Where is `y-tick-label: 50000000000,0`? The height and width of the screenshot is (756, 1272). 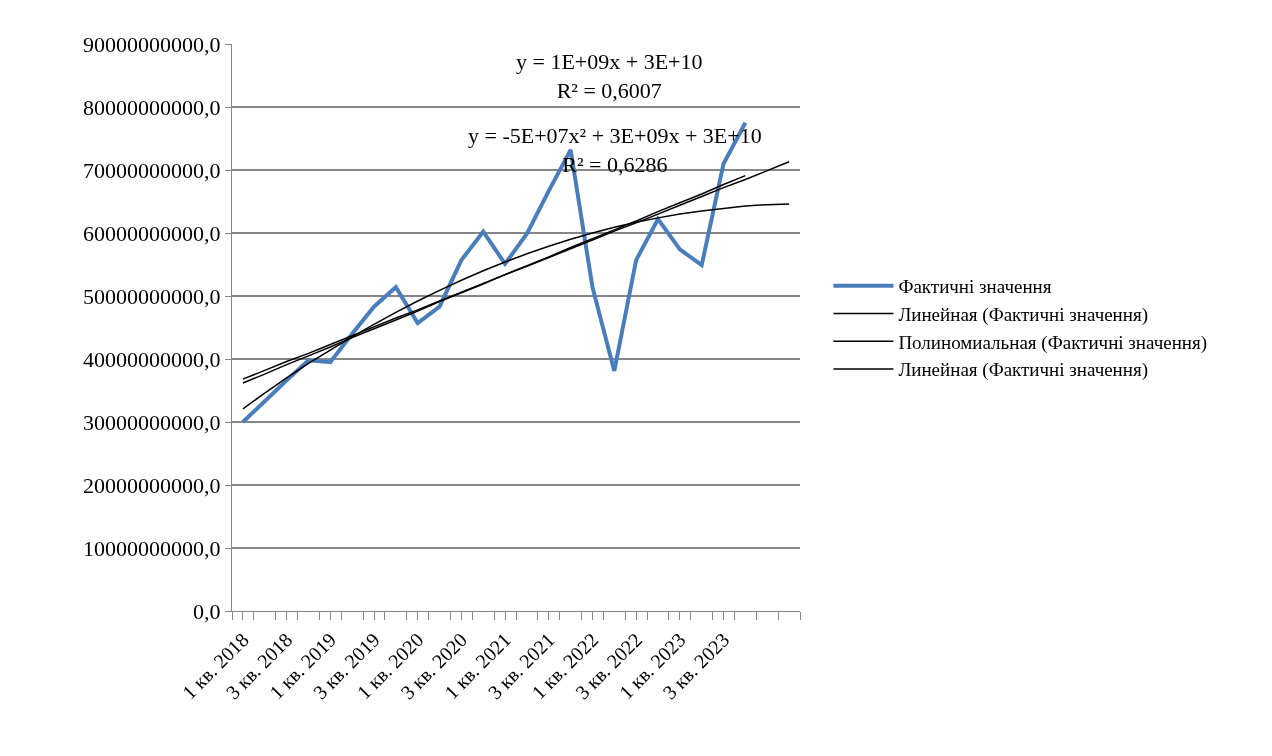 y-tick-label: 50000000000,0 is located at coordinates (152, 296).